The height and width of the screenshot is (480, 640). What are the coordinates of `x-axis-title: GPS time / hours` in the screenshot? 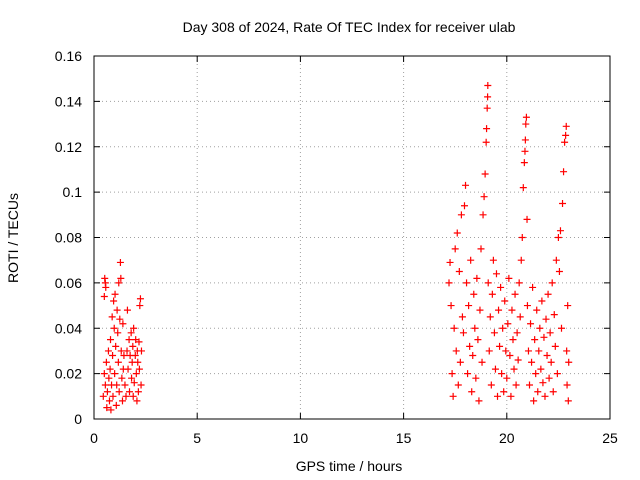 It's located at (349, 466).